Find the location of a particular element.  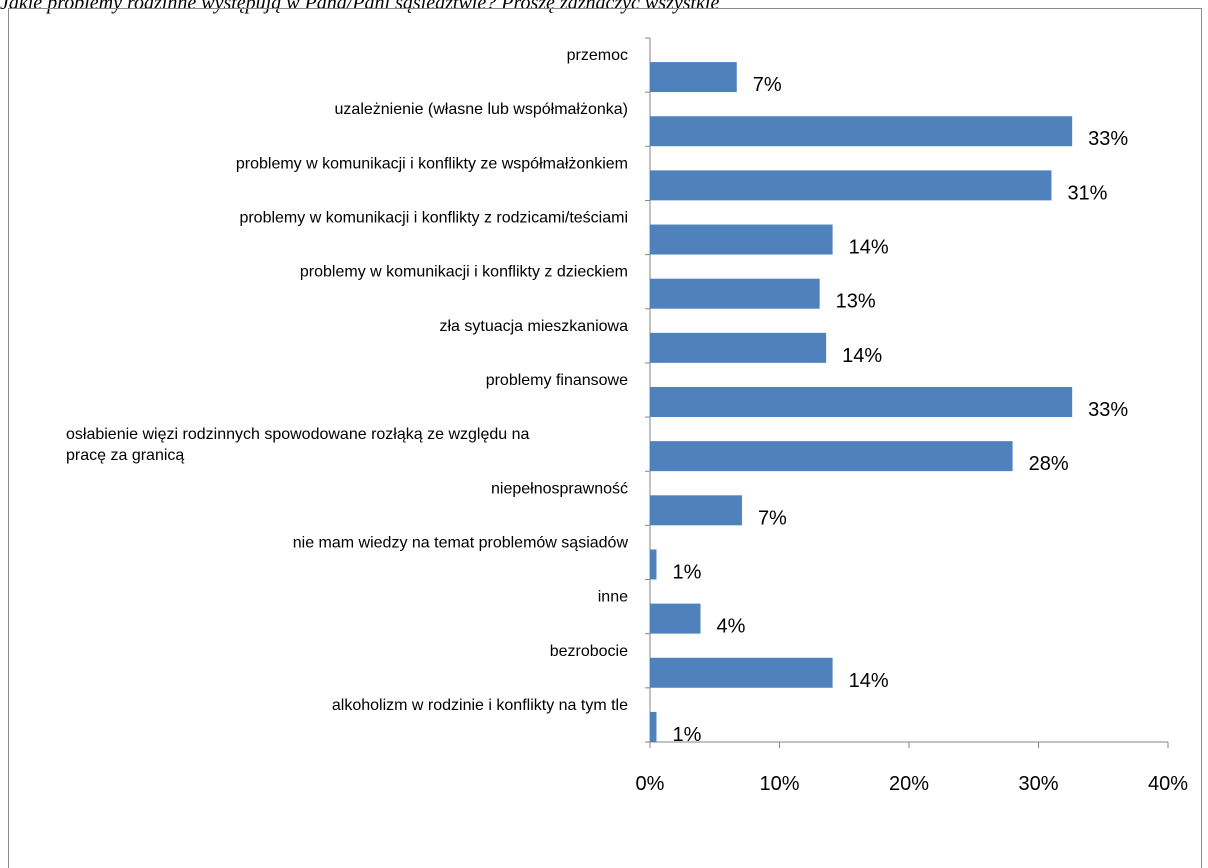

x-tick-label: 40% is located at coordinates (1168, 784).